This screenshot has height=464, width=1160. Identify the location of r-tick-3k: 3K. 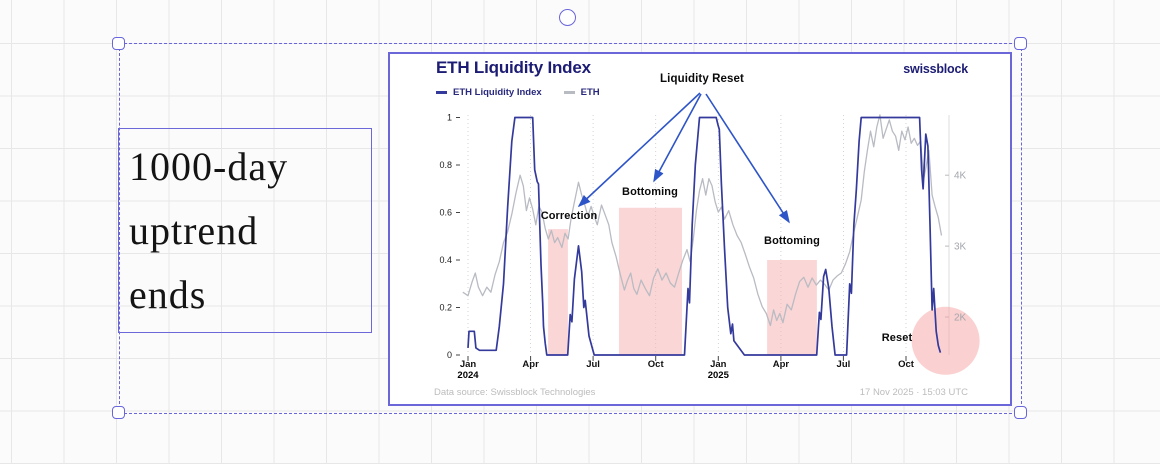
(960, 247).